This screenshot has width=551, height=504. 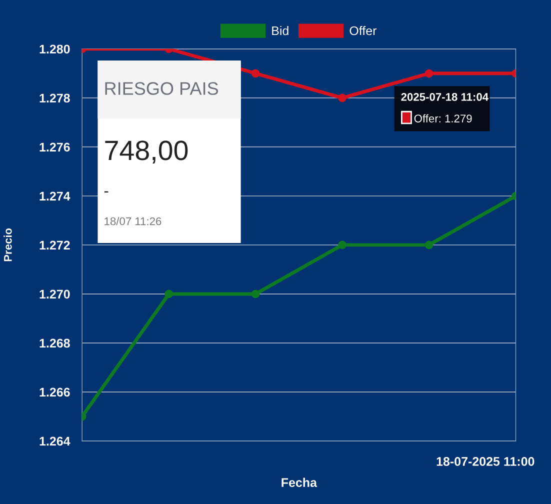 I want to click on legend-label: Offer, so click(x=363, y=31).